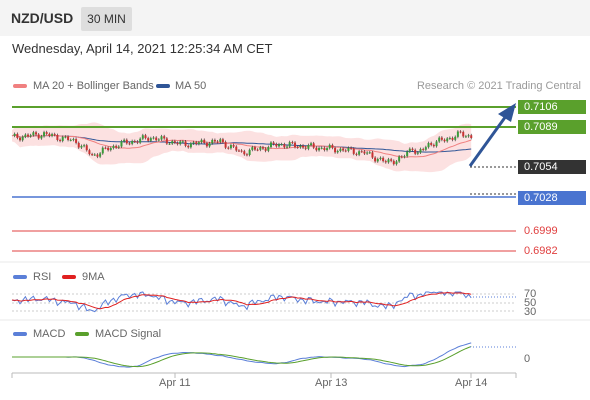 The width and height of the screenshot is (590, 400). I want to click on ma50-legend-label: MA 50, so click(191, 86).